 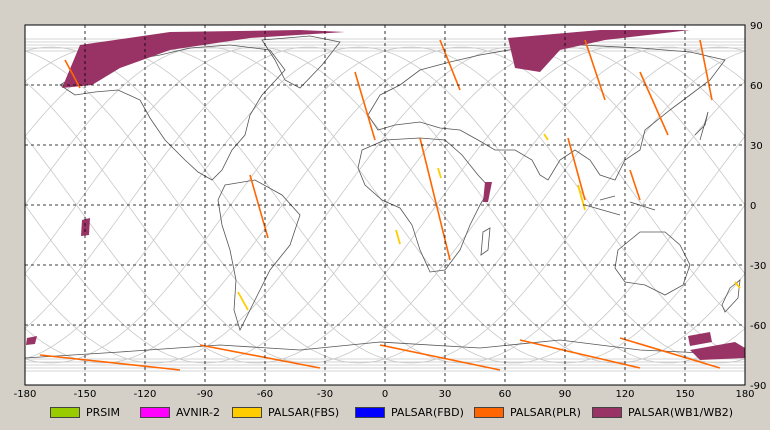 What do you see at coordinates (505, 394) in the screenshot?
I see `x-tick-label: 60` at bounding box center [505, 394].